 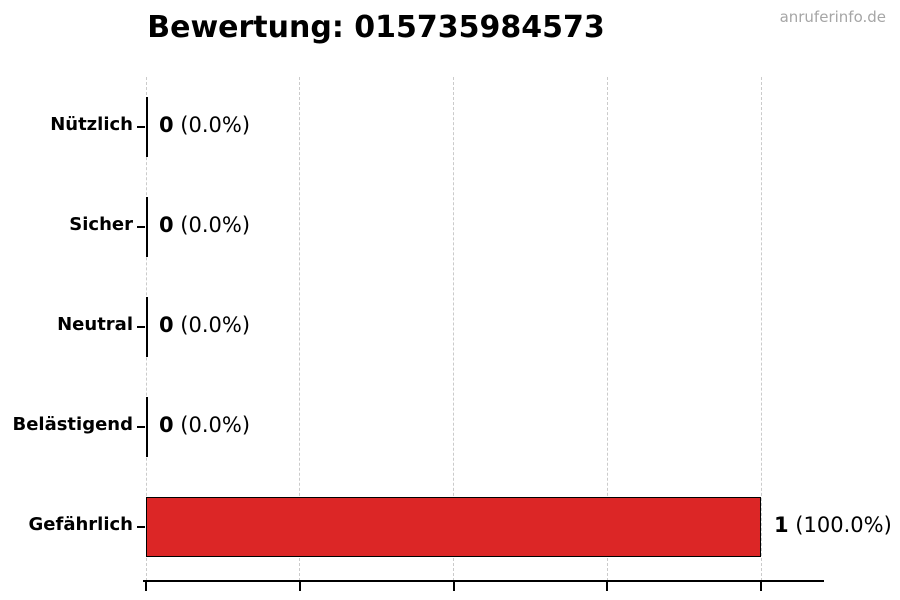 What do you see at coordinates (840, 525) in the screenshot?
I see `value-percent-4: (100.0%)` at bounding box center [840, 525].